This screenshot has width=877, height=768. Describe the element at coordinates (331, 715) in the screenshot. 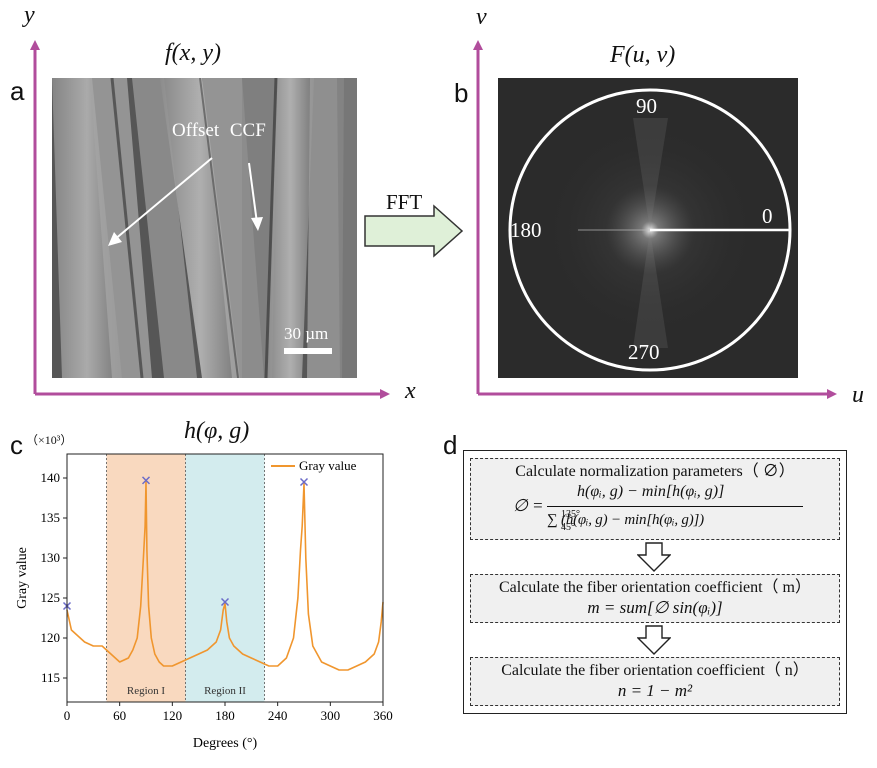

I see `x-tick-label: 300` at that location.